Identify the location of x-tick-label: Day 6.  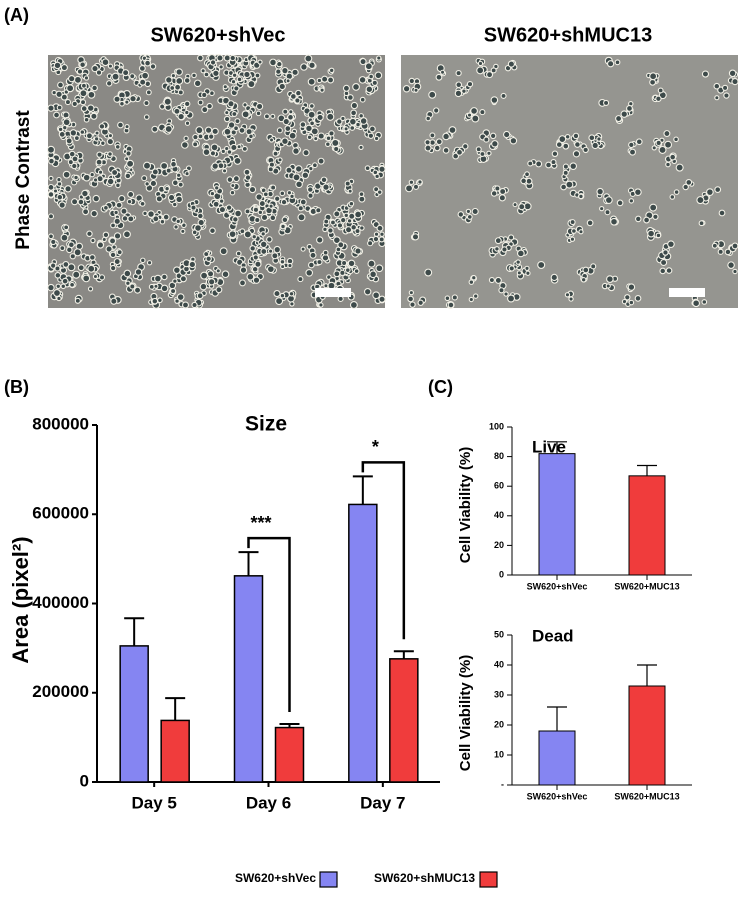
(268, 802).